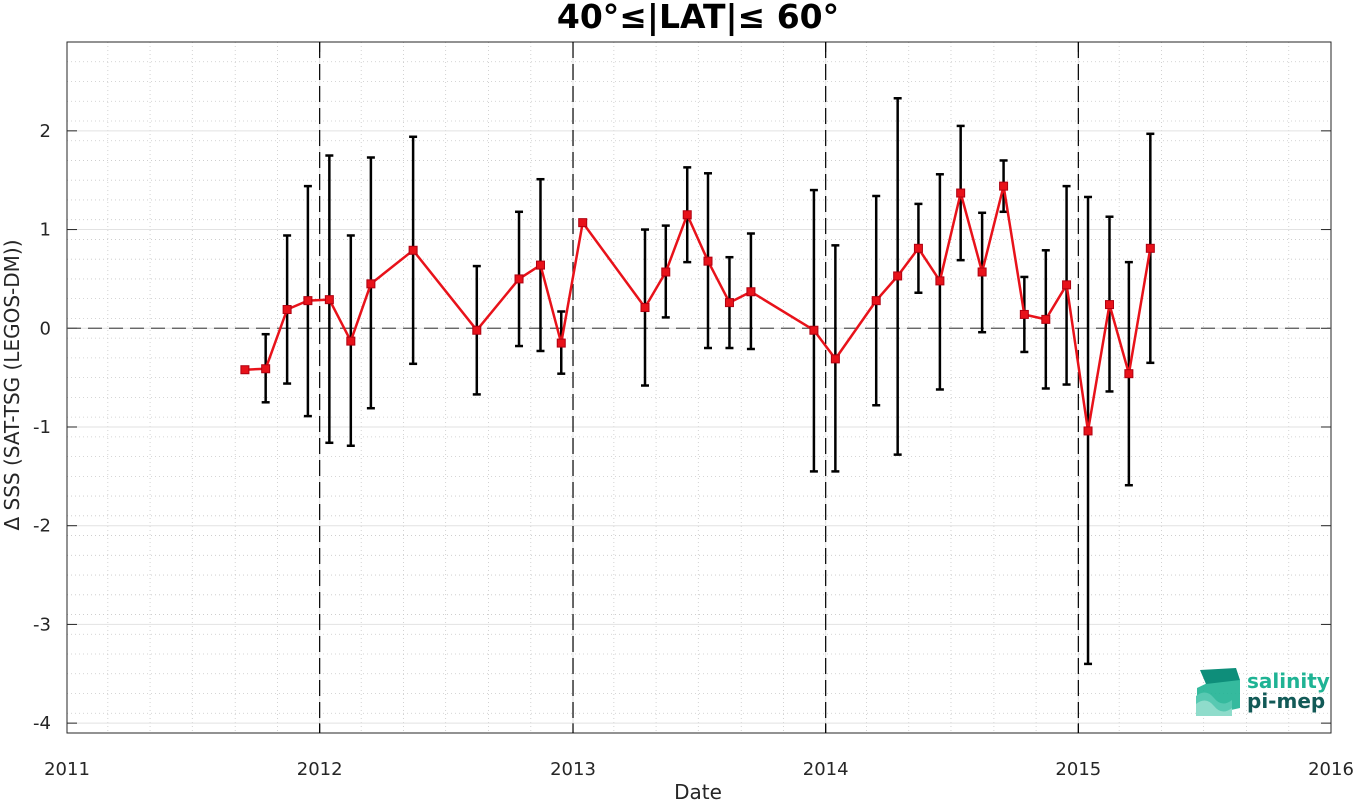  Describe the element at coordinates (42, 624) in the screenshot. I see `y-tick-label: -3` at that location.